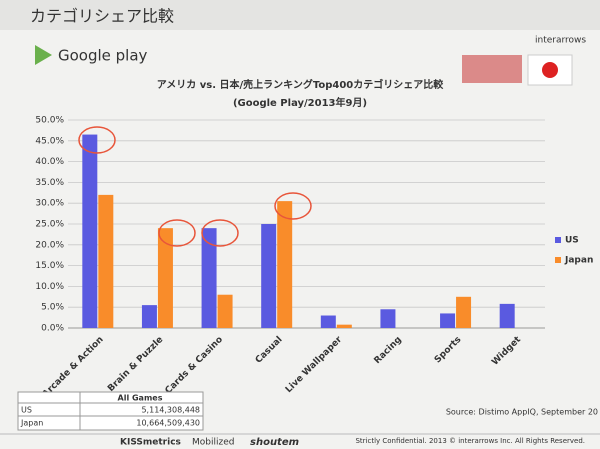 This screenshot has width=600, height=449. I want to click on table-cell: 10,664,509,430, so click(168, 423).